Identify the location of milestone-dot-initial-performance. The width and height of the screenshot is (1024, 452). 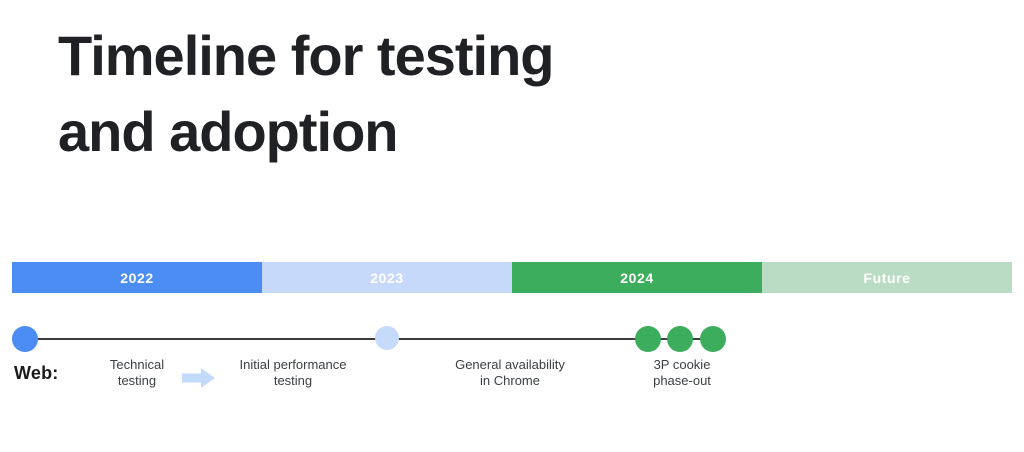
(387, 338).